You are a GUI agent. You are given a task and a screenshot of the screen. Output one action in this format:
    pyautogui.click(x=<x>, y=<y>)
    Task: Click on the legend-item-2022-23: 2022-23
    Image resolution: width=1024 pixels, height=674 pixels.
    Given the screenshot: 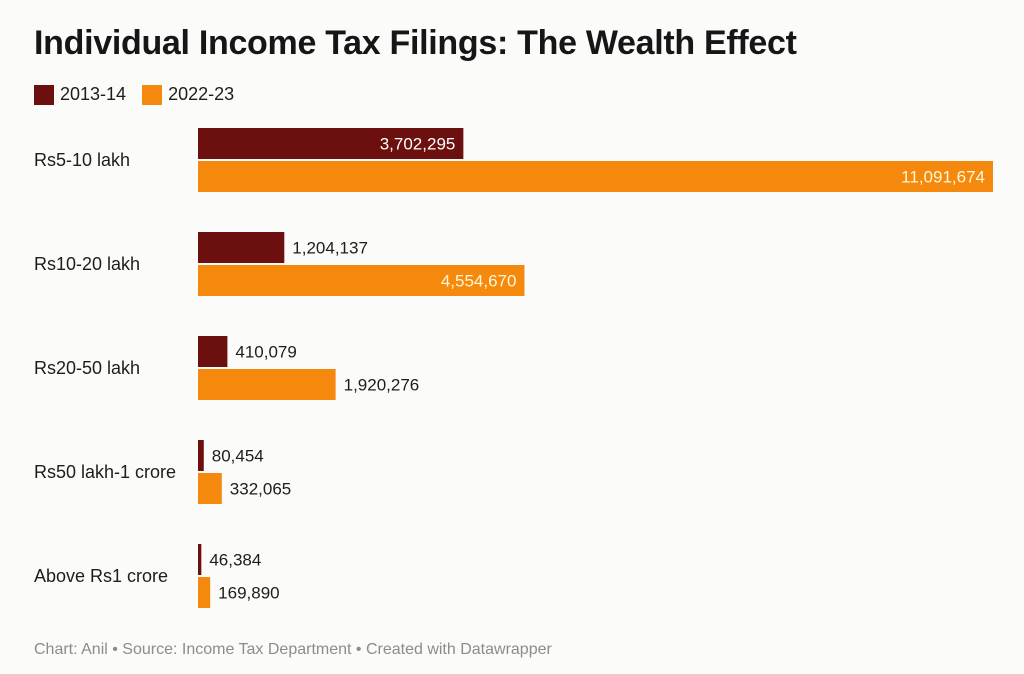 What is the action you would take?
    pyautogui.click(x=188, y=94)
    